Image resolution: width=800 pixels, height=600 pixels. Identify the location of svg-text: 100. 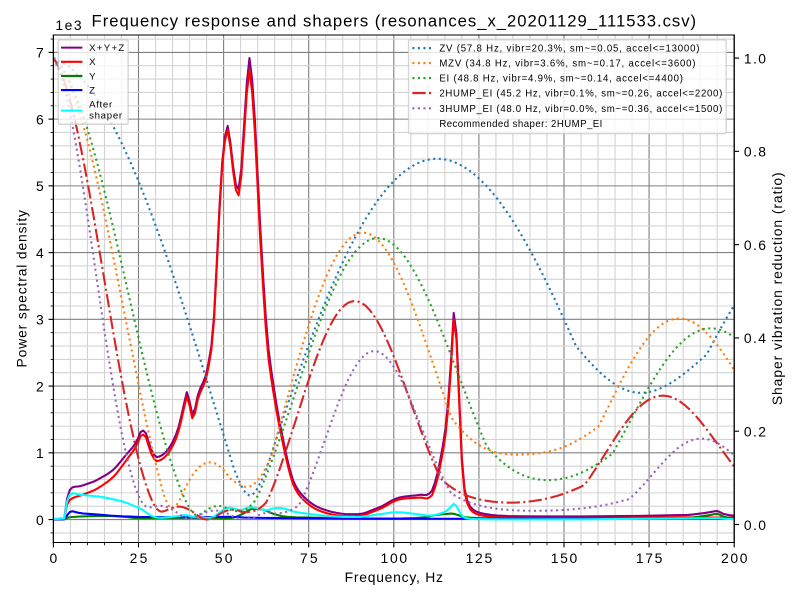
(394, 558).